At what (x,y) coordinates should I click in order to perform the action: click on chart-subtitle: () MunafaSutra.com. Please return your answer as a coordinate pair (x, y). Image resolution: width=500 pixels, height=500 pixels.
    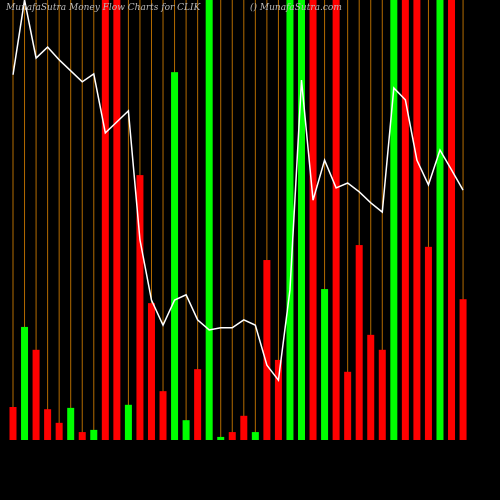
    Looking at the image, I should click on (296, 7).